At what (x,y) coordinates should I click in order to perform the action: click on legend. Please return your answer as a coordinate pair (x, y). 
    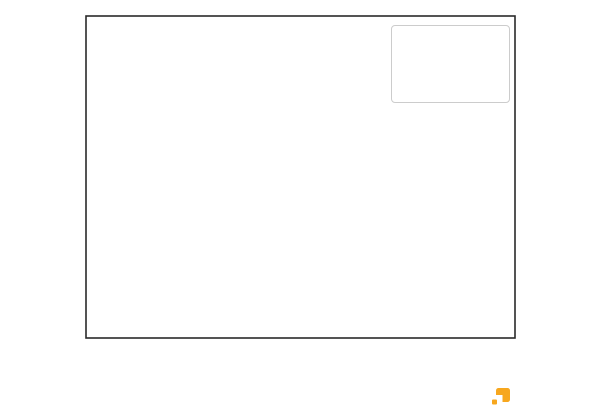
    Looking at the image, I should click on (450, 64).